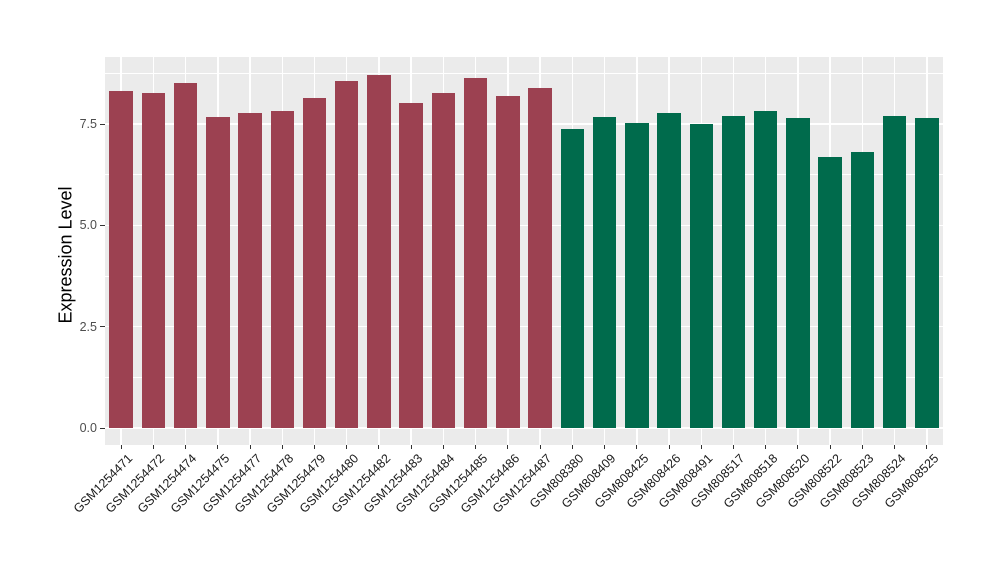 Image resolution: width=1000 pixels, height=580 pixels. What do you see at coordinates (88, 326) in the screenshot?
I see `y-axis-tick-label: 2.5` at bounding box center [88, 326].